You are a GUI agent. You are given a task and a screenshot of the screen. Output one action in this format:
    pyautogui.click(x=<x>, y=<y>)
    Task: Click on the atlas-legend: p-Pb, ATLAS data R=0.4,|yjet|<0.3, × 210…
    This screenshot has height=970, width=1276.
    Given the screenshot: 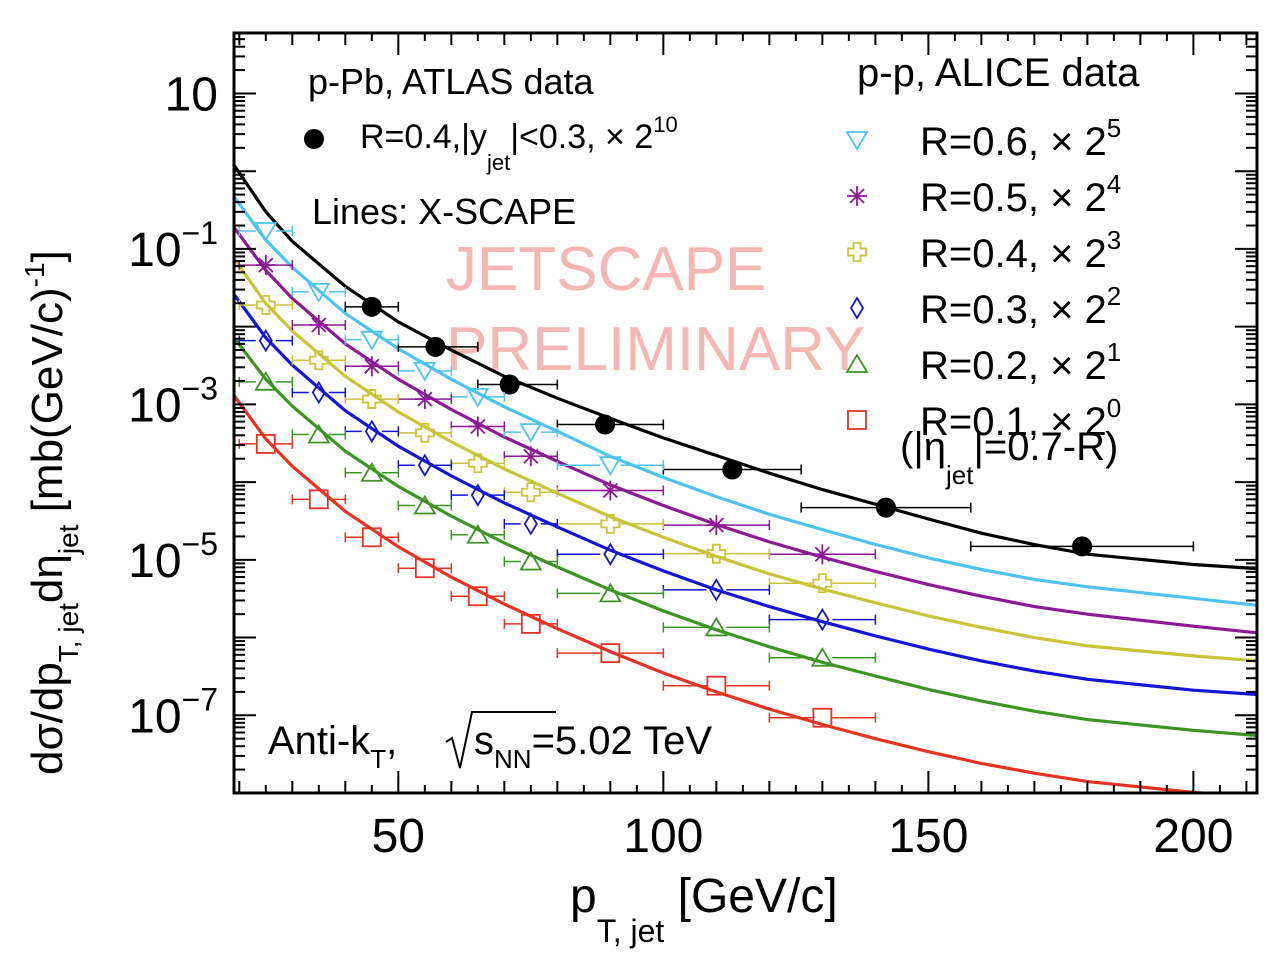 What is the action you would take?
    pyautogui.click(x=491, y=146)
    